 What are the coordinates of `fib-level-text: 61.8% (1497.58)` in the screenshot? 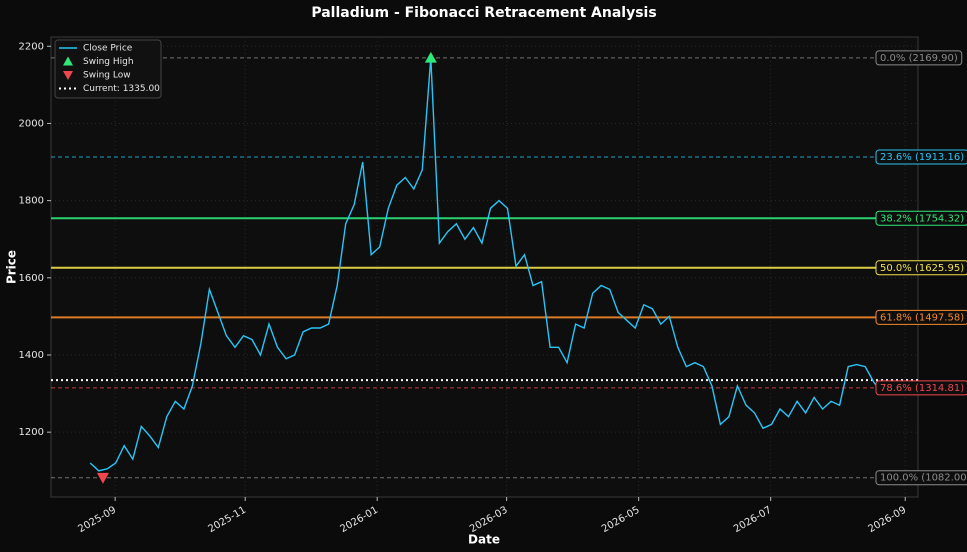 It's located at (922, 317).